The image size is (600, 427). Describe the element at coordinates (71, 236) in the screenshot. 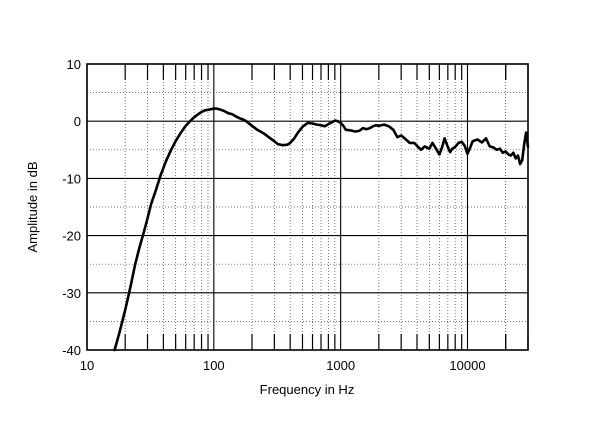

I see `y-tick-label: -20` at that location.